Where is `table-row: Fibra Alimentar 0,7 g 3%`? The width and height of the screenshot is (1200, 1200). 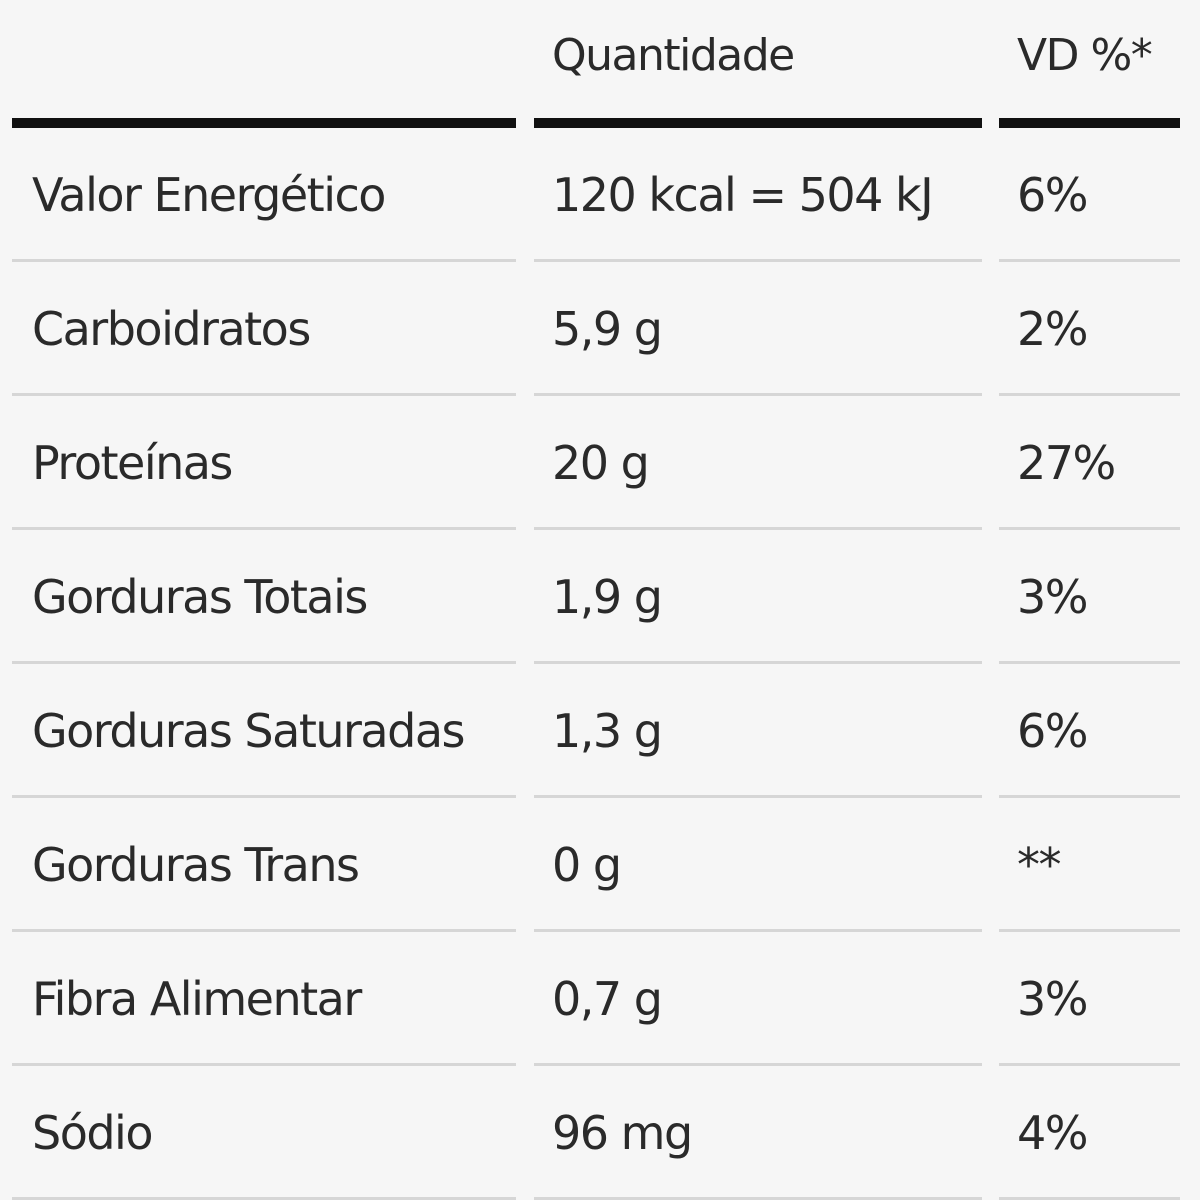
table-row: Fibra Alimentar 0,7 g 3% is located at coordinates (596, 999).